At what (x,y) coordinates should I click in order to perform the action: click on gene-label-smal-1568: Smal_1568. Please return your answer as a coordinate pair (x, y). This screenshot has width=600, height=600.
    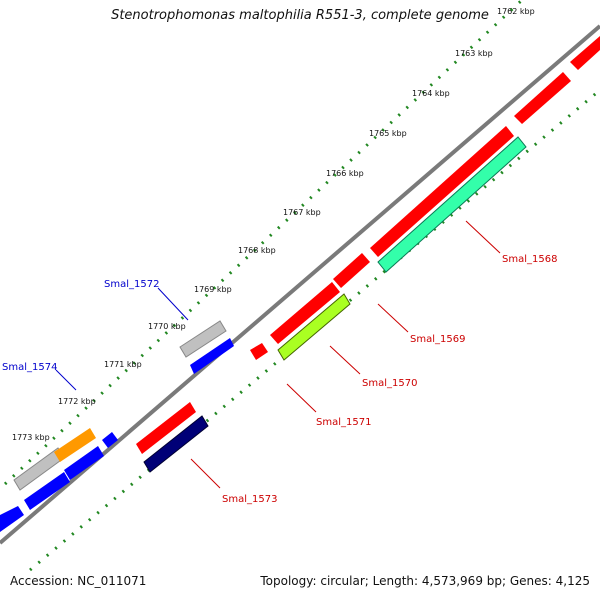
    Looking at the image, I should click on (529, 259).